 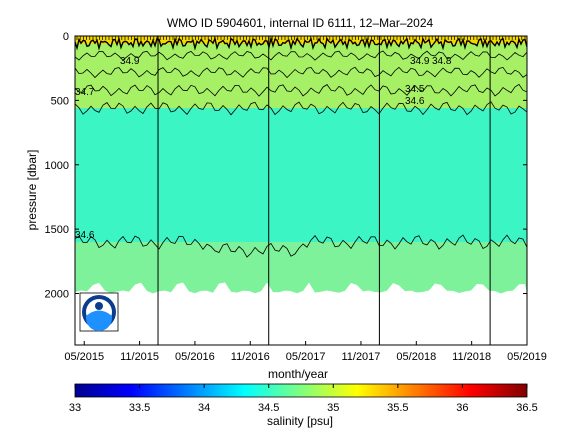 I want to click on colorbar-tick-label: 35, so click(x=333, y=408).